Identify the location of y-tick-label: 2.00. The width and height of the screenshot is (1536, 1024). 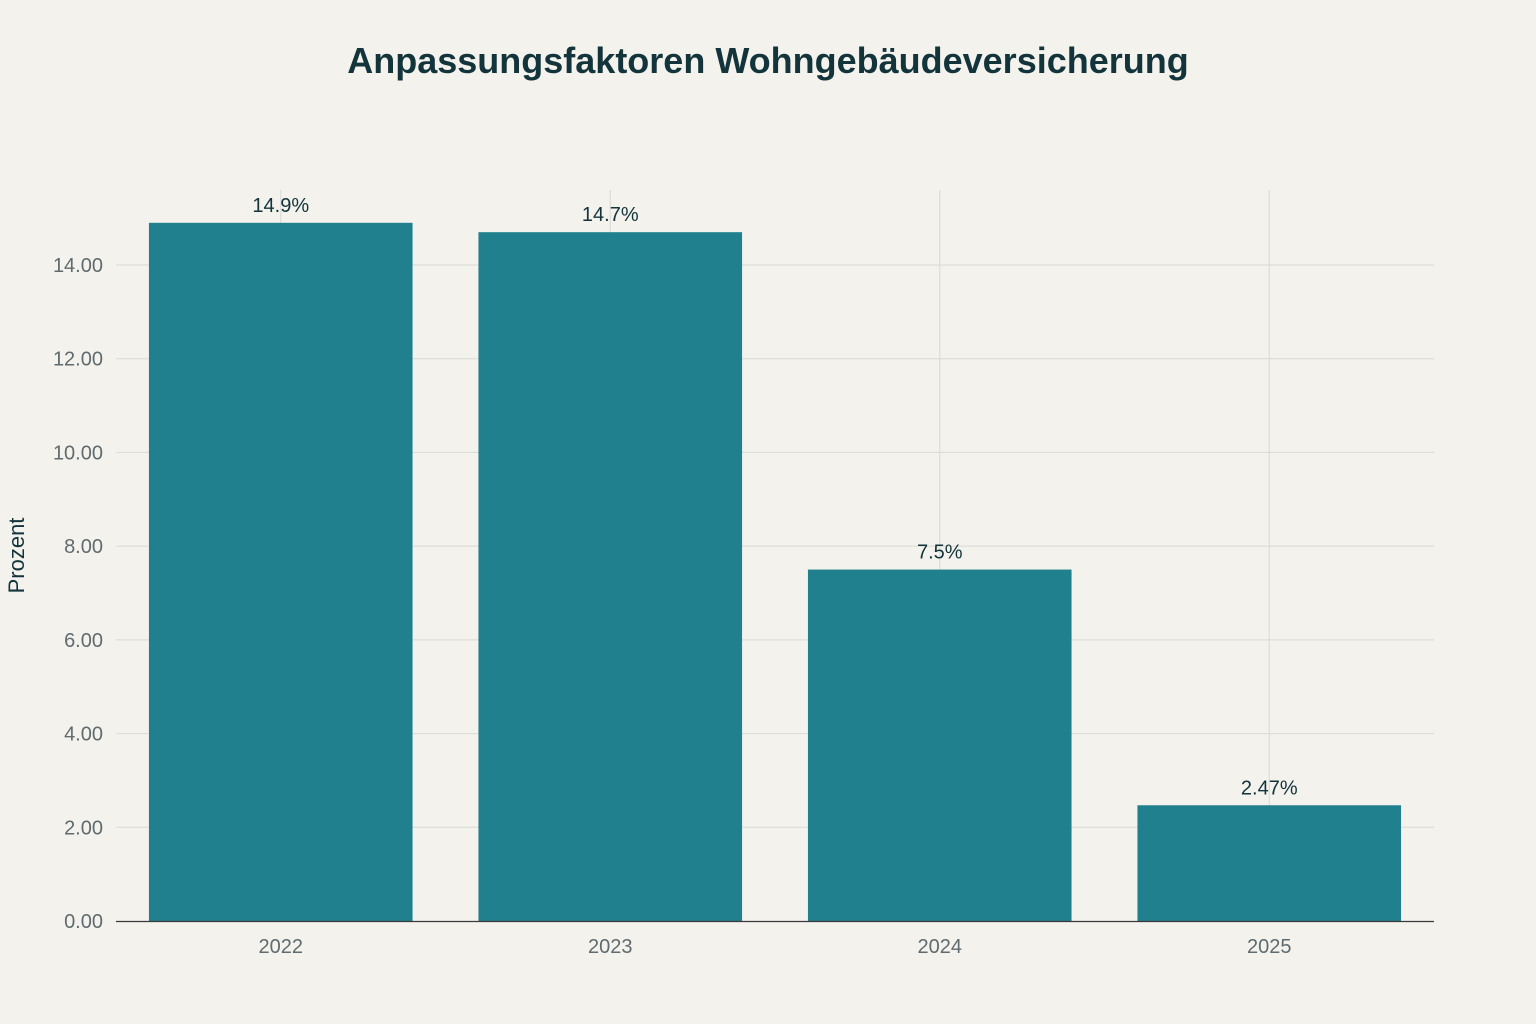
(83, 828).